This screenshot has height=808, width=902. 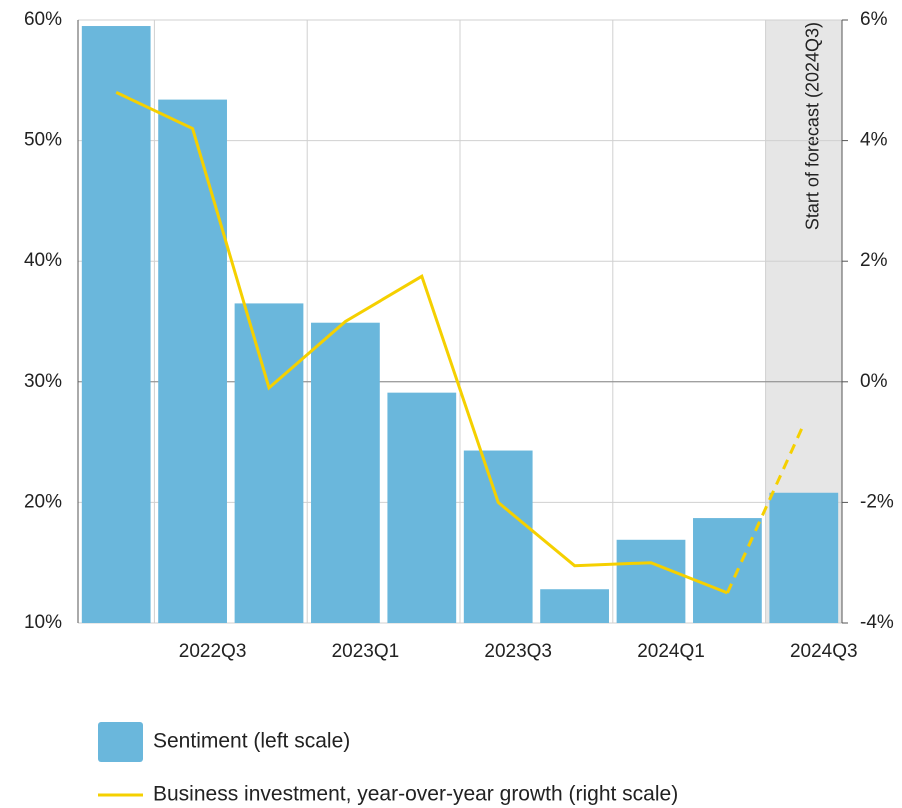 What do you see at coordinates (43, 501) in the screenshot?
I see `y-tick-label: 20%` at bounding box center [43, 501].